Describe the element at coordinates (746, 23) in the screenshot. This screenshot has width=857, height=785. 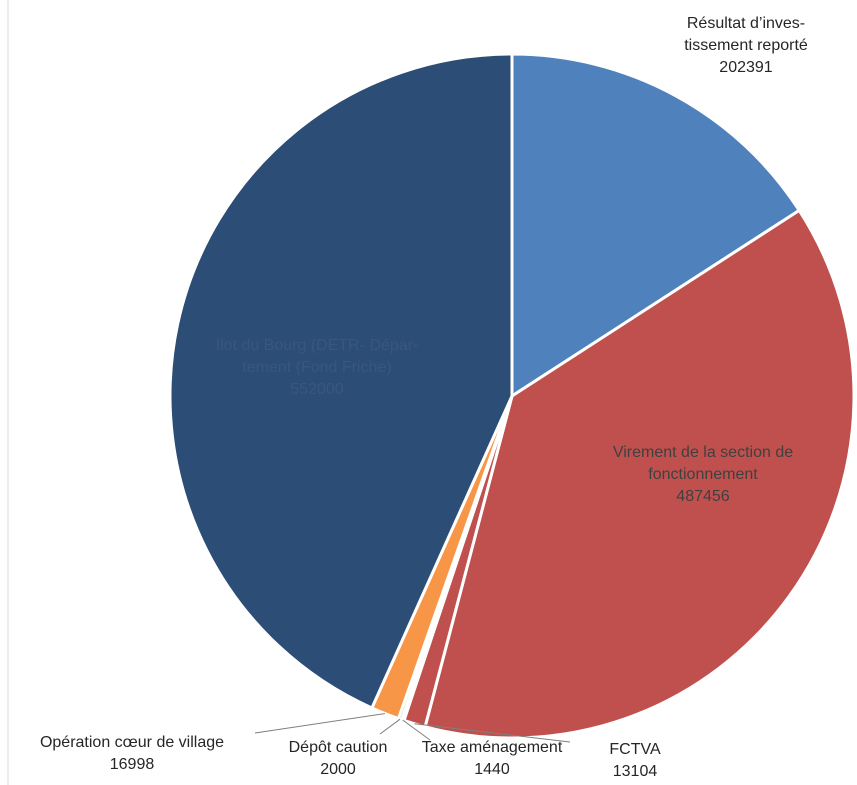
I see `data-label-category: Résultat d’inves-` at that location.